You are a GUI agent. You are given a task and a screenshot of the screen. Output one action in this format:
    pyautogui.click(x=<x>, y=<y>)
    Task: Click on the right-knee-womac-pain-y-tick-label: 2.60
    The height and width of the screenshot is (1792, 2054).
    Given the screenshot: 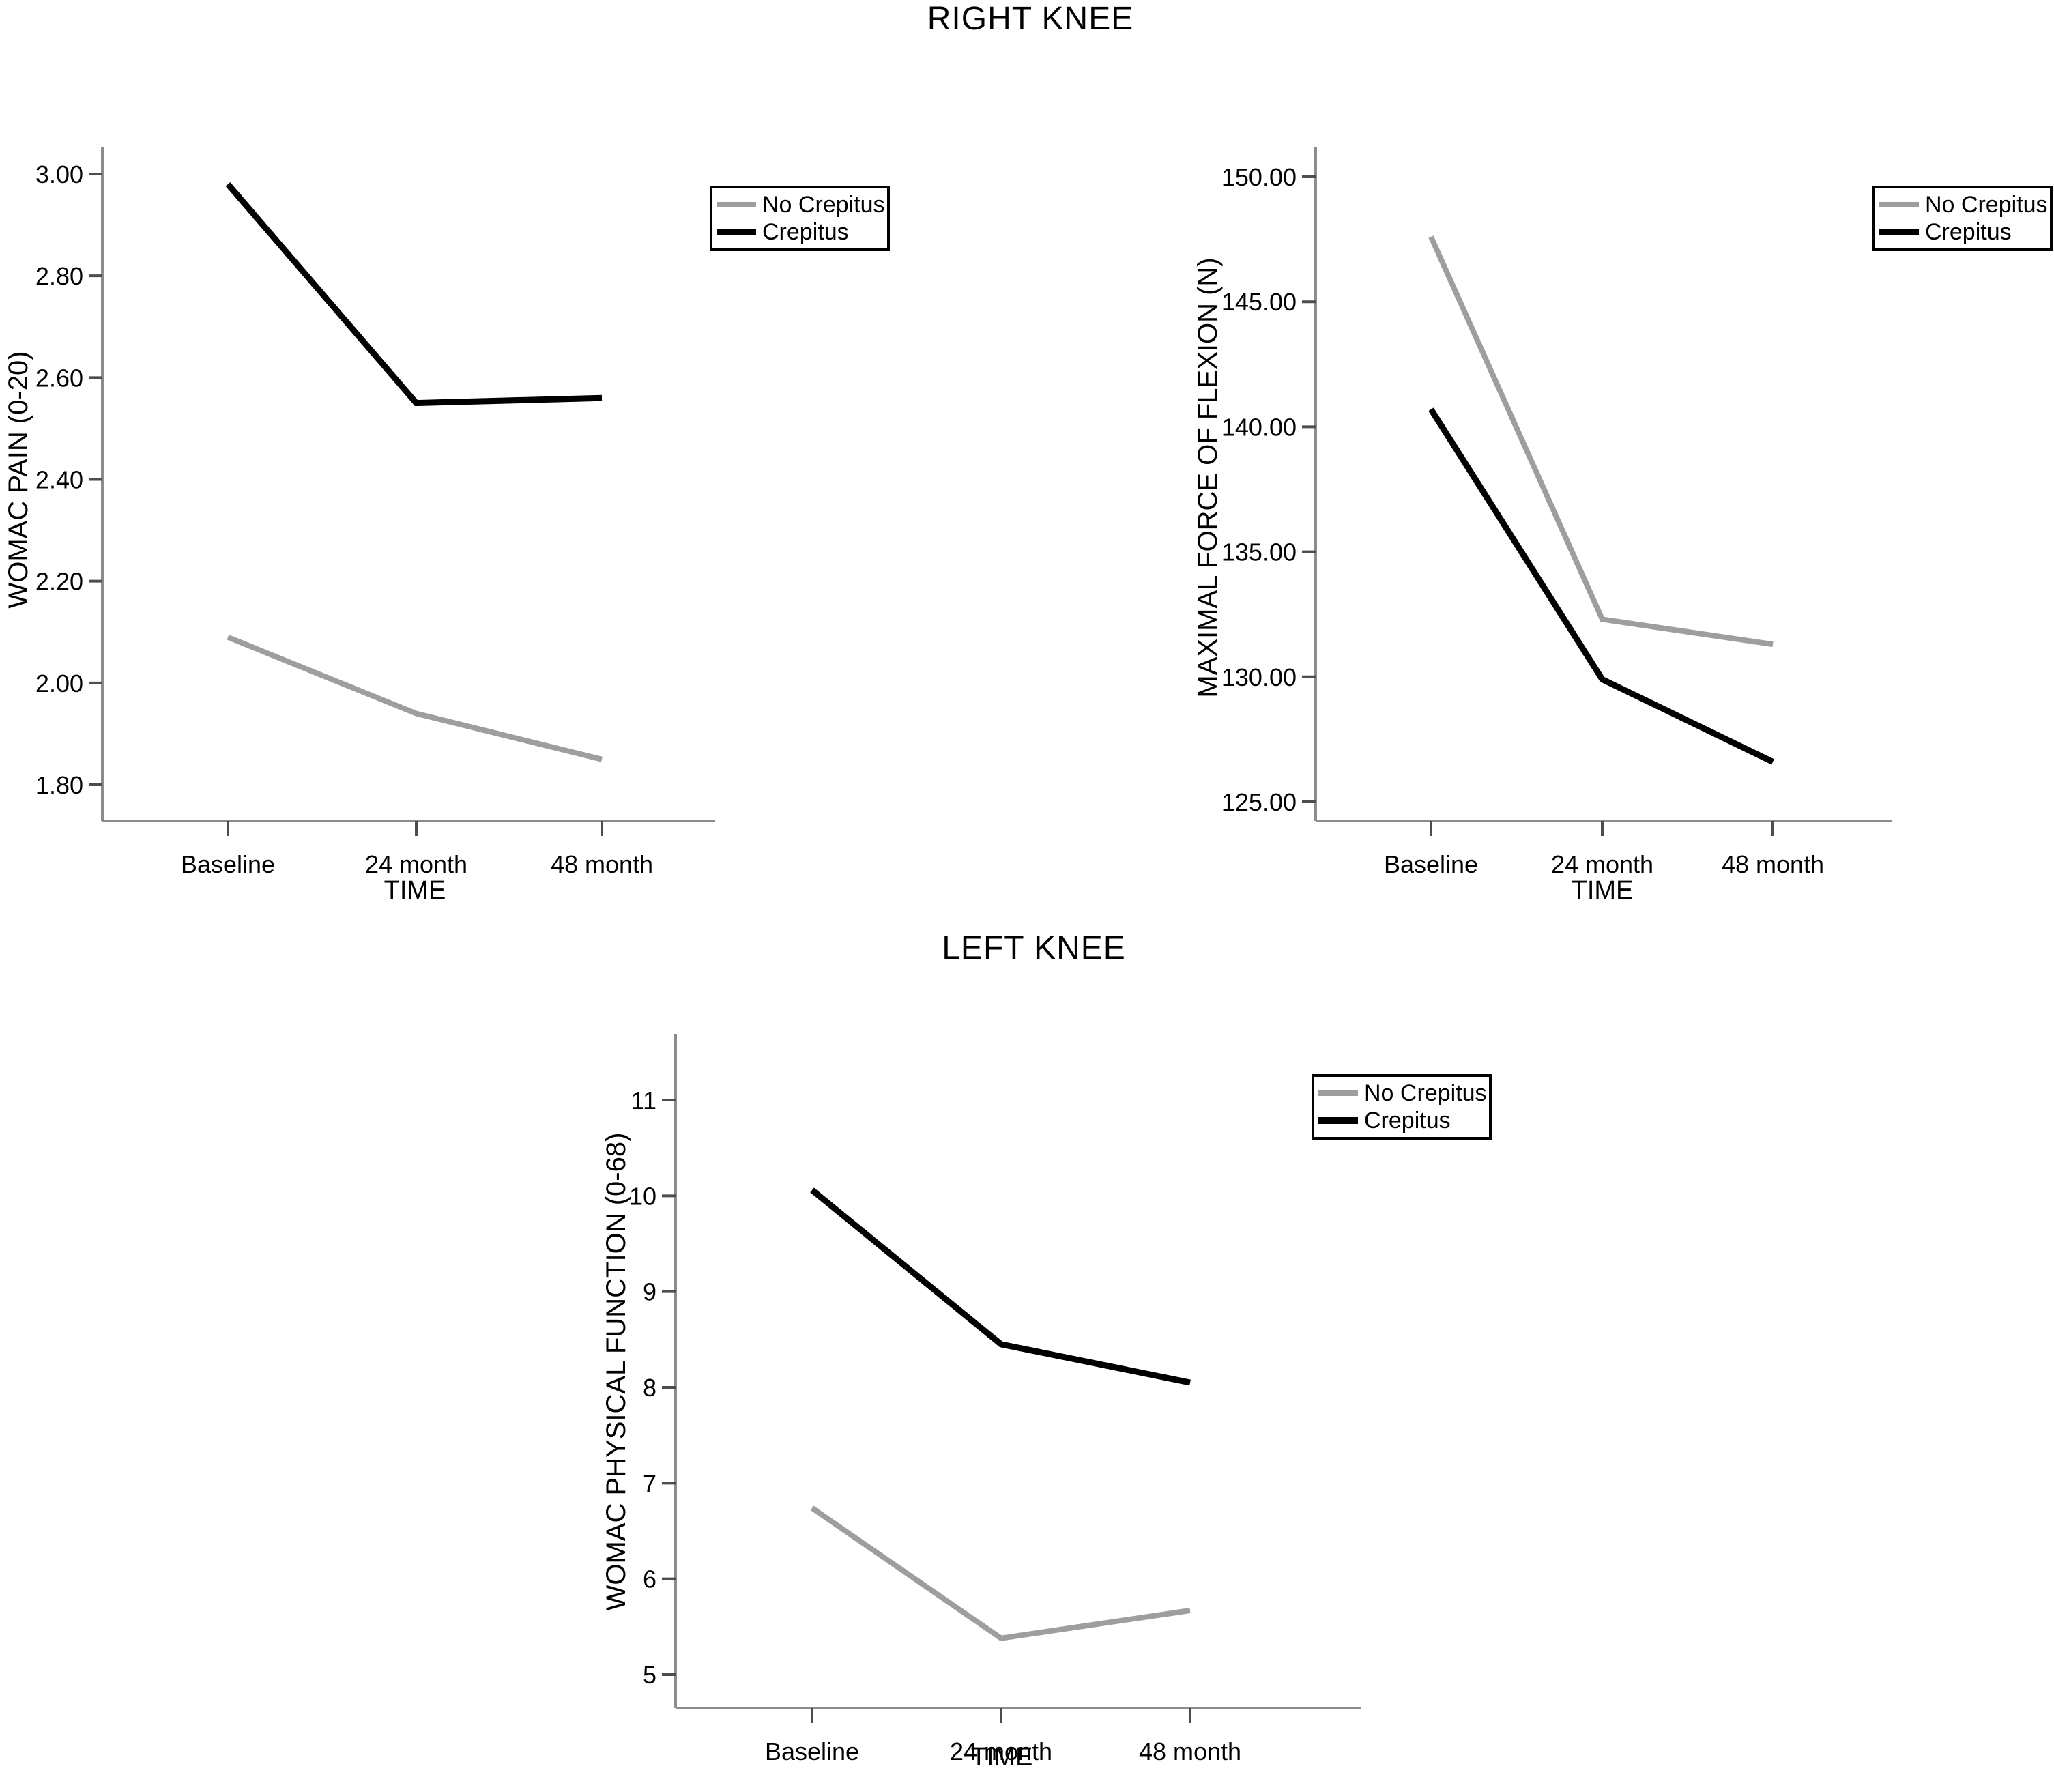 What is the action you would take?
    pyautogui.click(x=59, y=378)
    